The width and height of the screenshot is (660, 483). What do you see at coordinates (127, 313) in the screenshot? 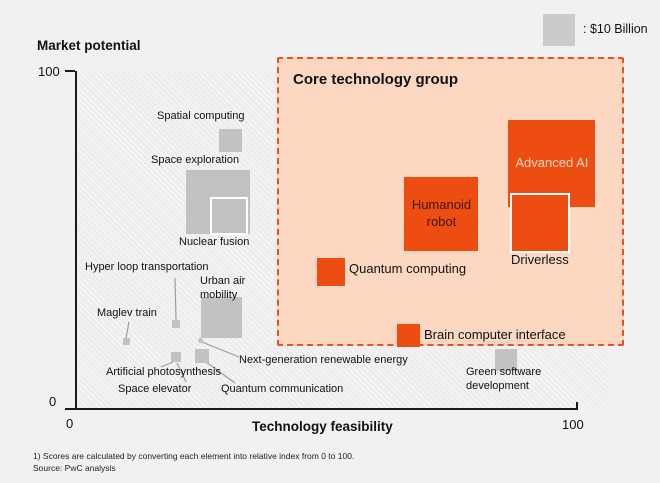
I see `bubble-label-maglev-train: Maglev train` at bounding box center [127, 313].